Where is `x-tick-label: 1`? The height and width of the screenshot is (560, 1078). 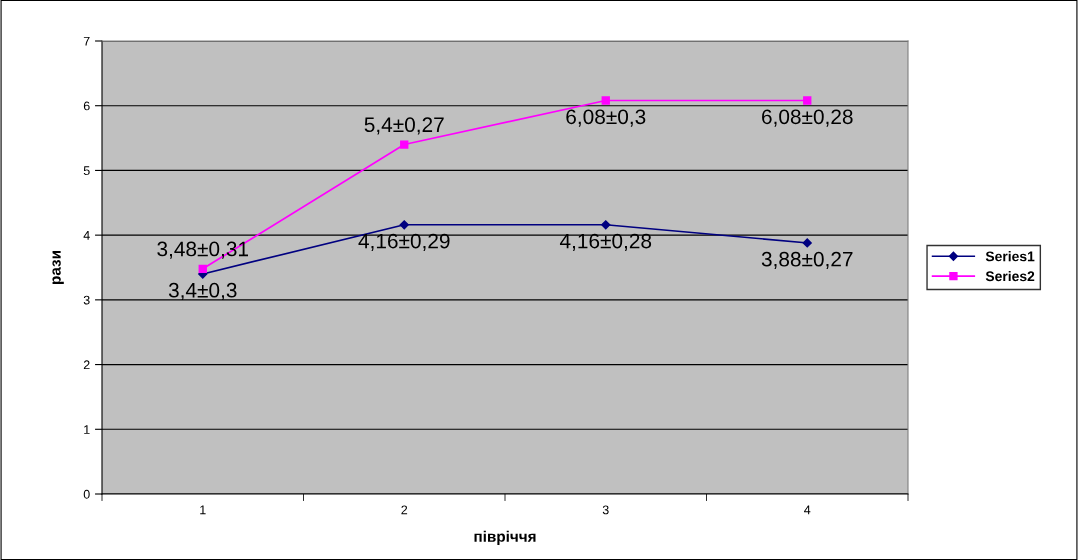 x-tick-label: 1 is located at coordinates (203, 510).